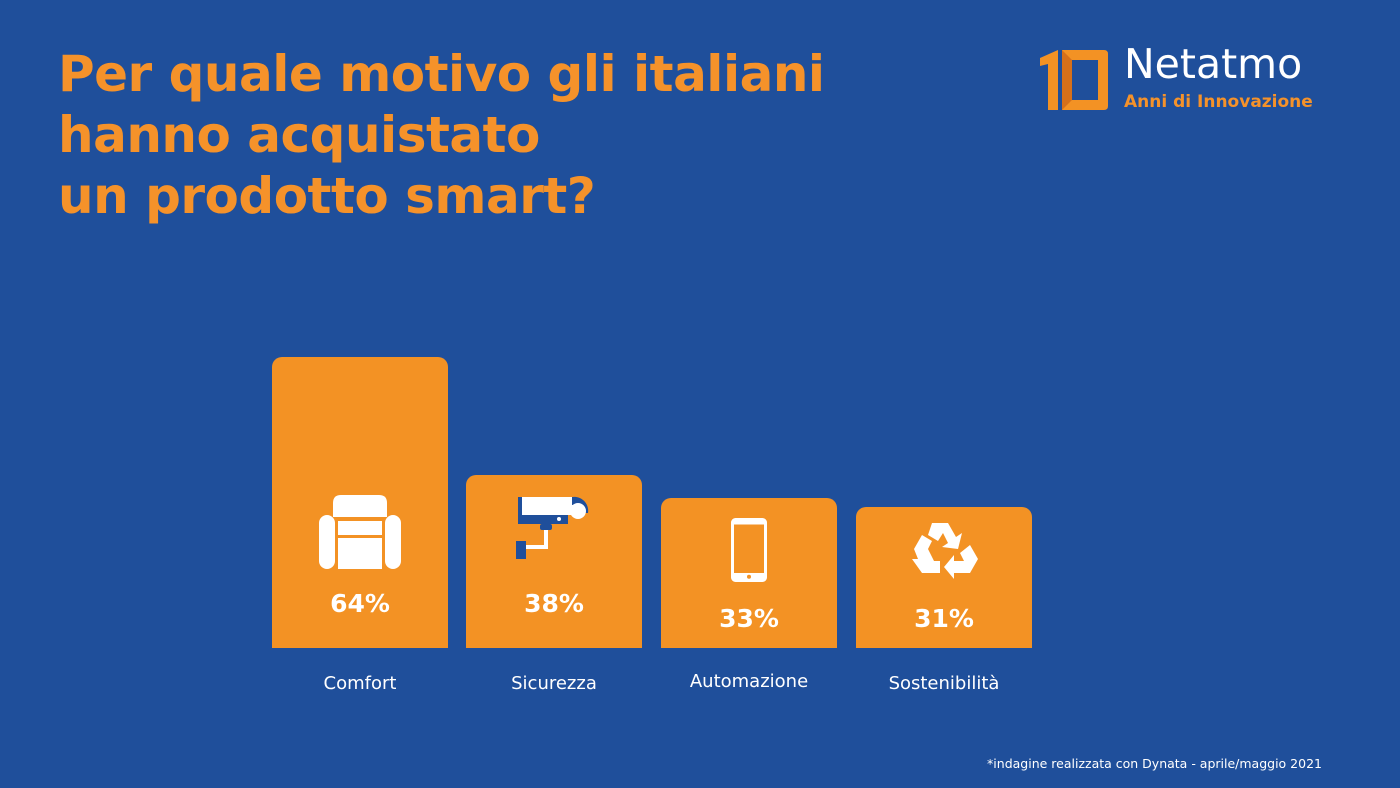 The image size is (1400, 788). What do you see at coordinates (1074, 80) in the screenshot?
I see `ten-years-logo-icon` at bounding box center [1074, 80].